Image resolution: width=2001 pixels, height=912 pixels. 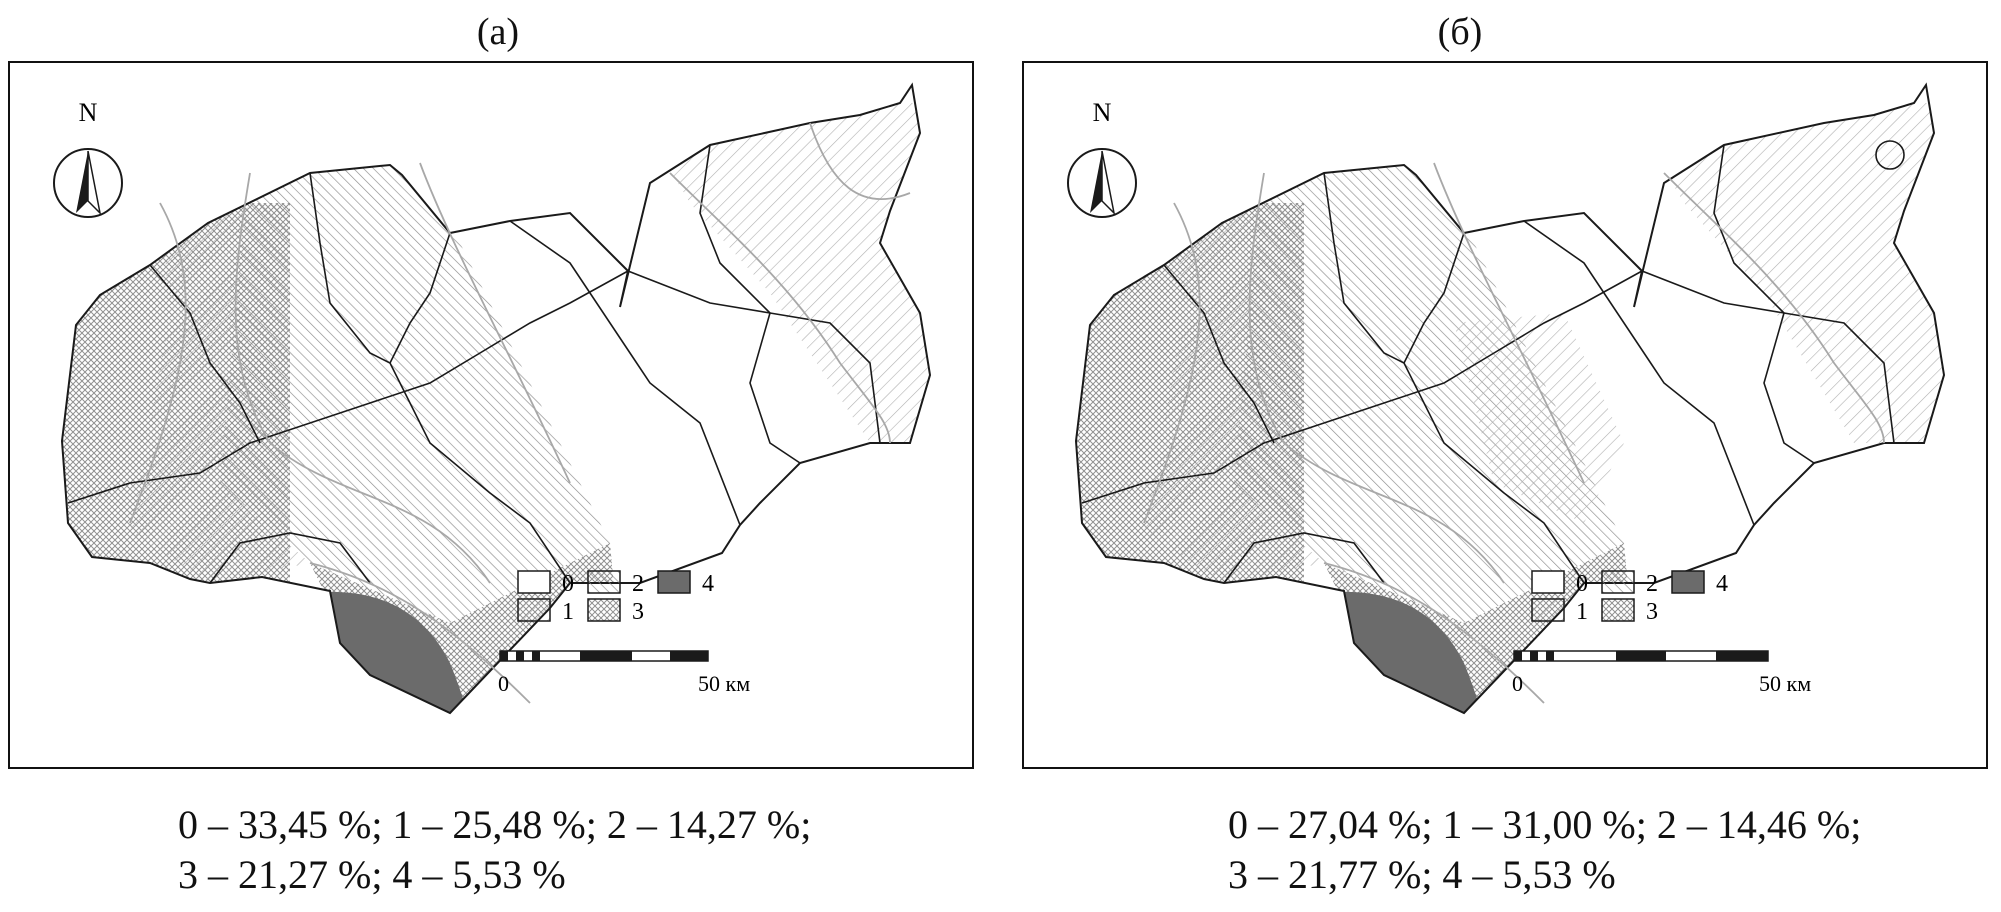 What do you see at coordinates (1517, 683) in the screenshot?
I see `scale-start-b: 0` at bounding box center [1517, 683].